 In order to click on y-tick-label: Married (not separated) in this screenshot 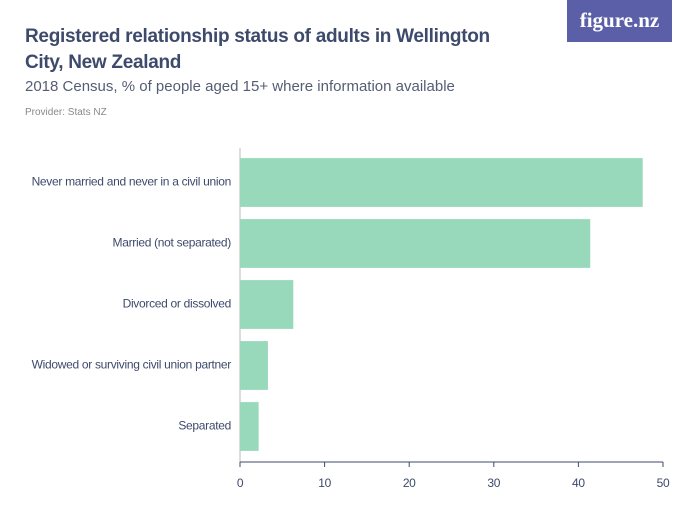, I will do `click(172, 243)`.